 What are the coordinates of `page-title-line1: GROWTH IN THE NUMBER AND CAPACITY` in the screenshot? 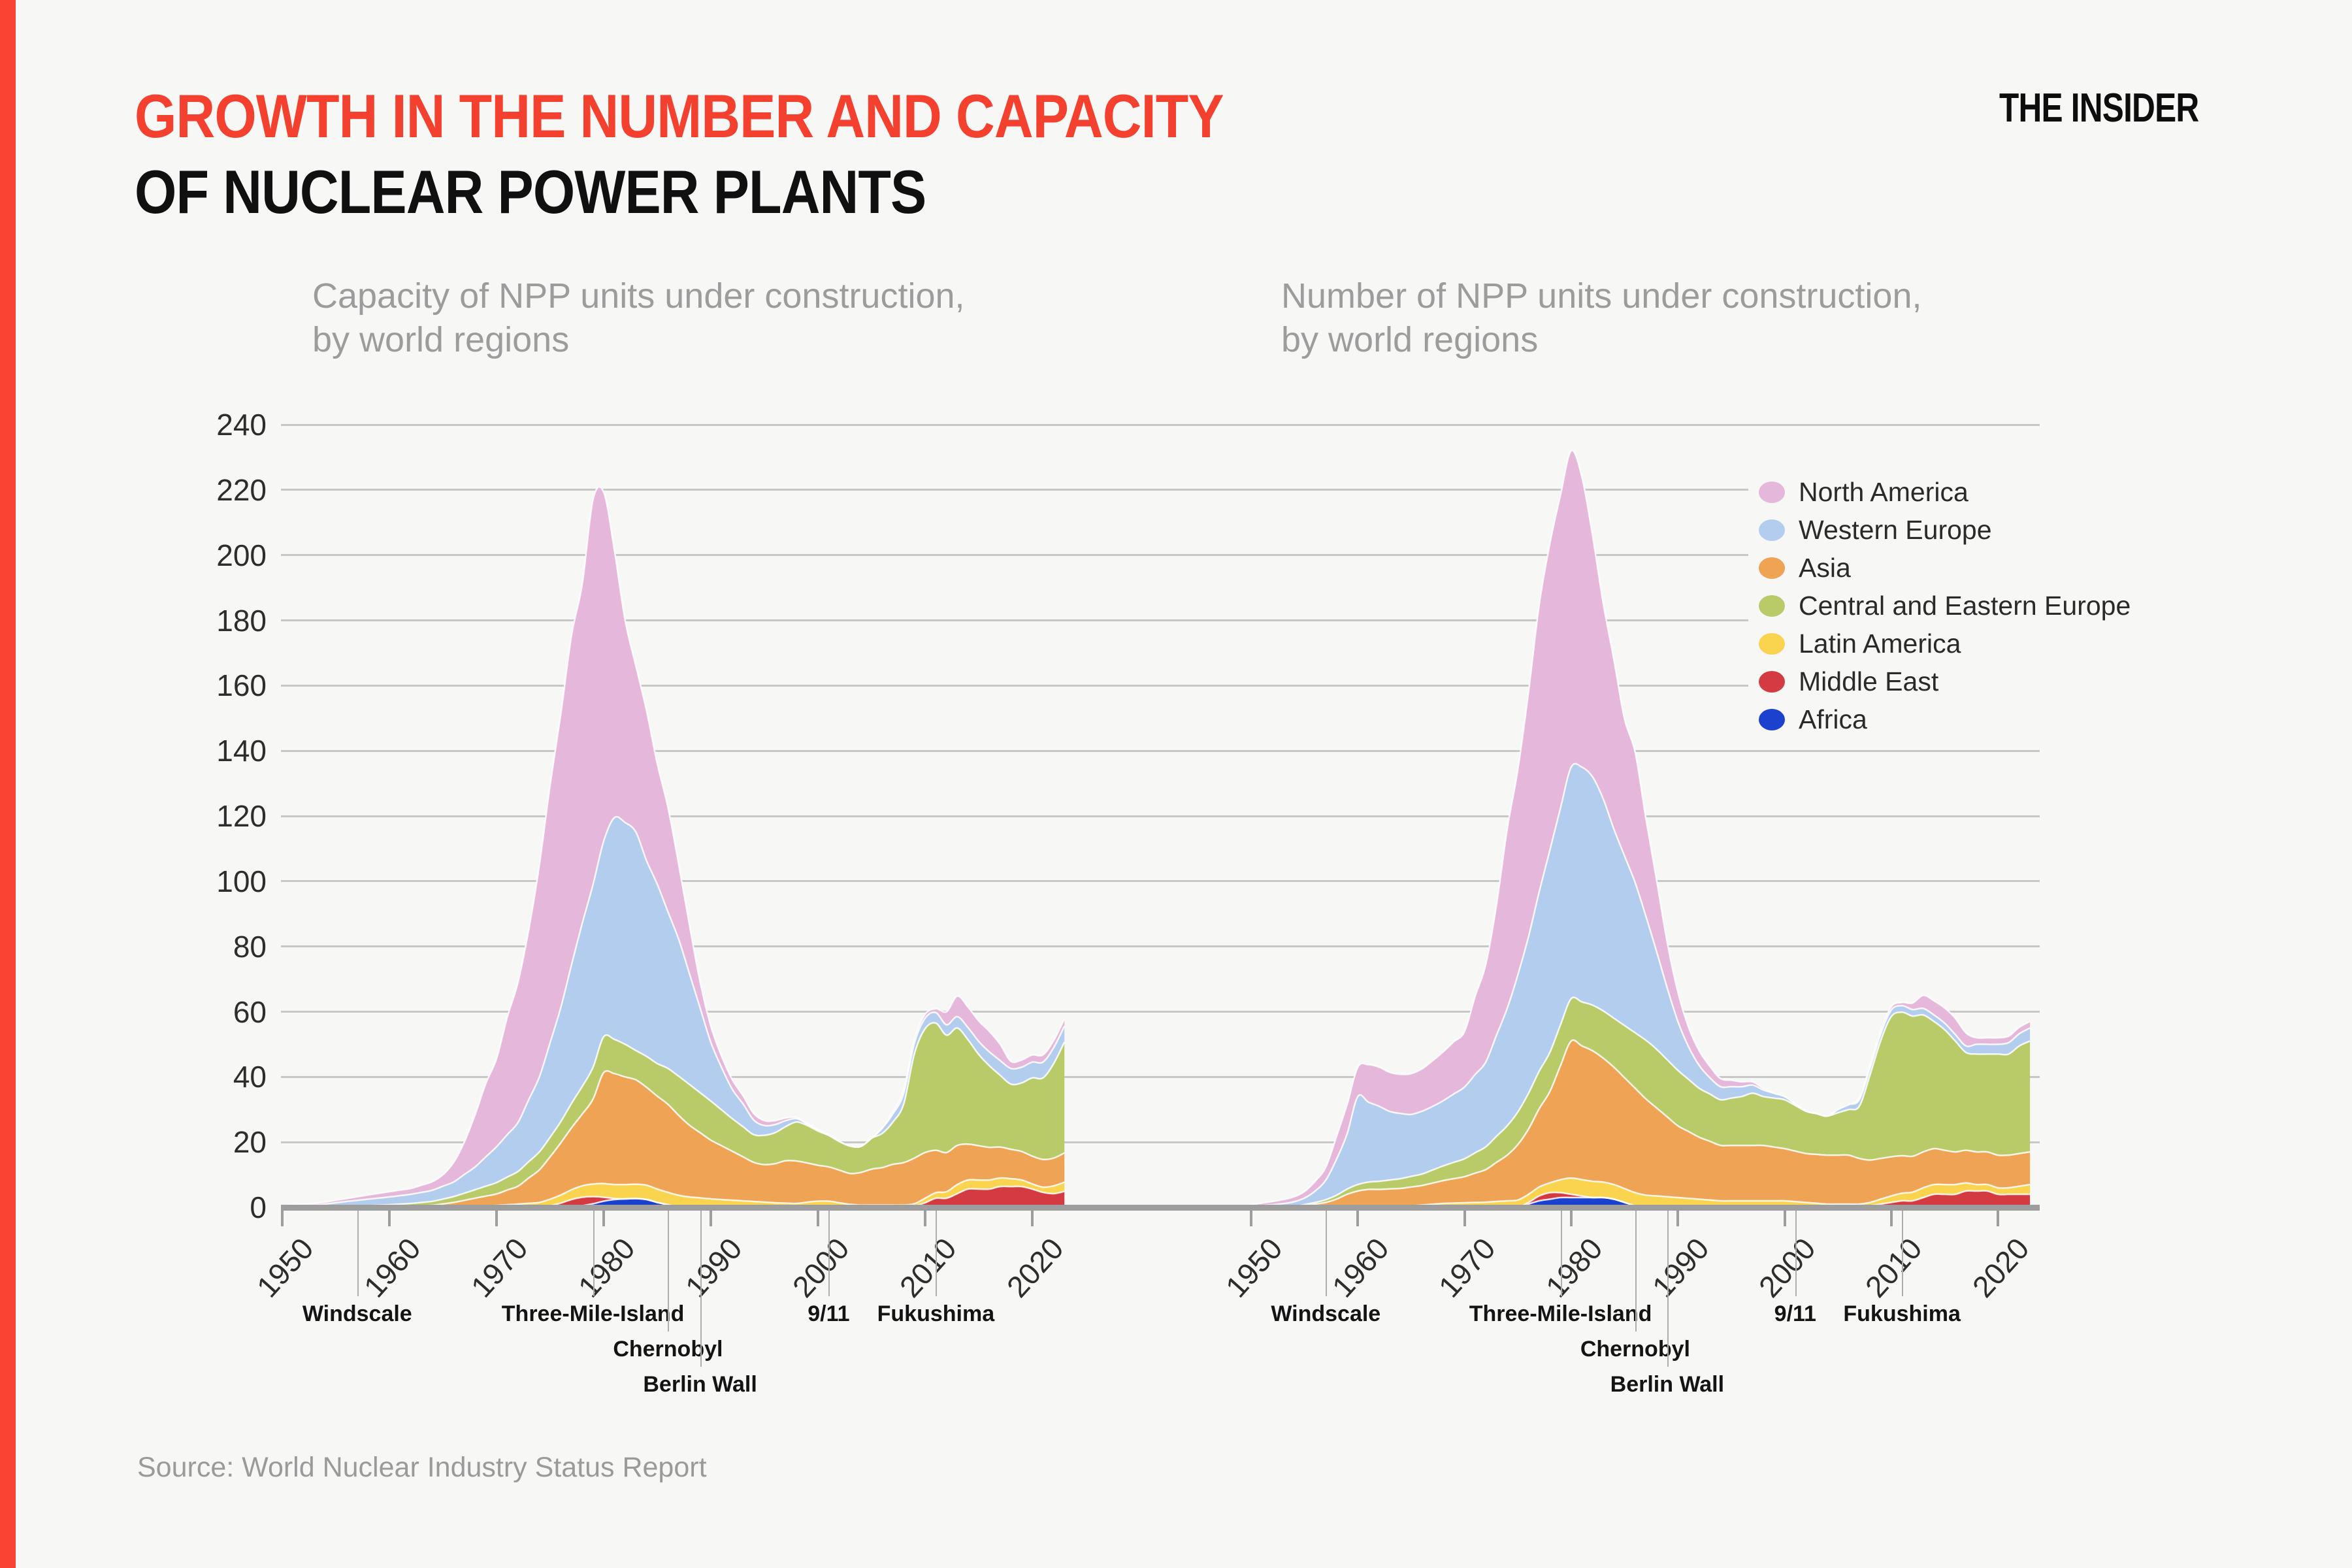 It's located at (679, 116).